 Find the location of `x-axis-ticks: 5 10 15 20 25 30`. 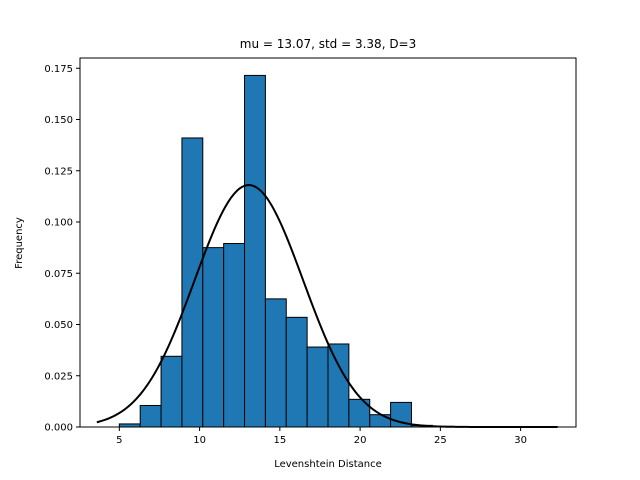

x-axis-ticks: 5 10 15 20 25 30 is located at coordinates (321, 436).